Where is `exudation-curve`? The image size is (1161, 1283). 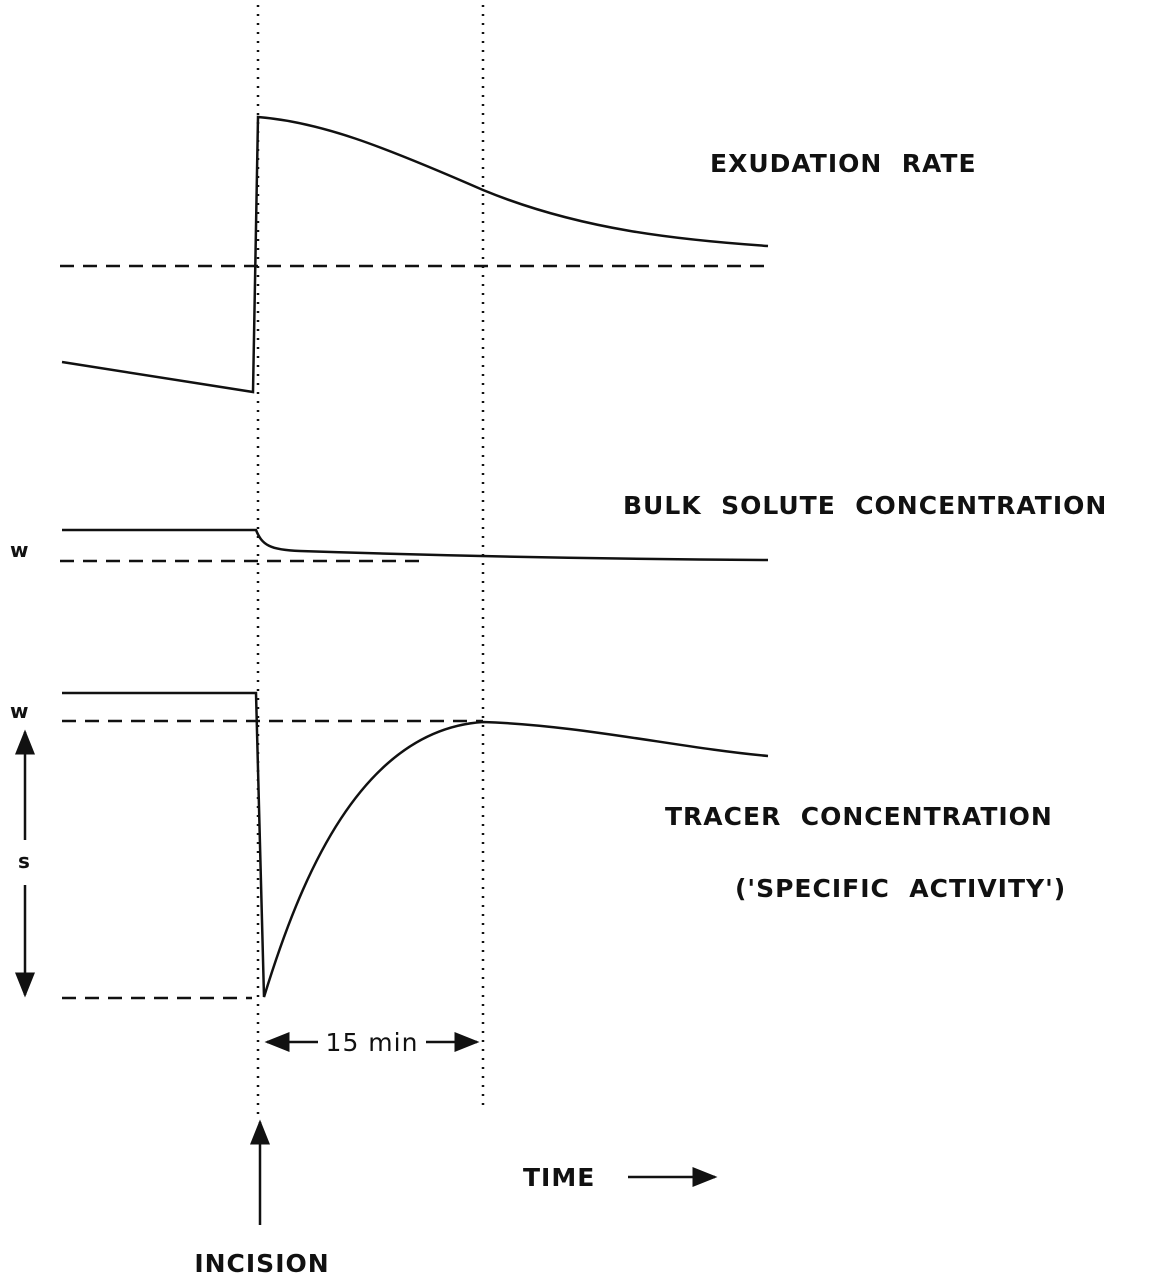
exudation-curve is located at coordinates (415, 254).